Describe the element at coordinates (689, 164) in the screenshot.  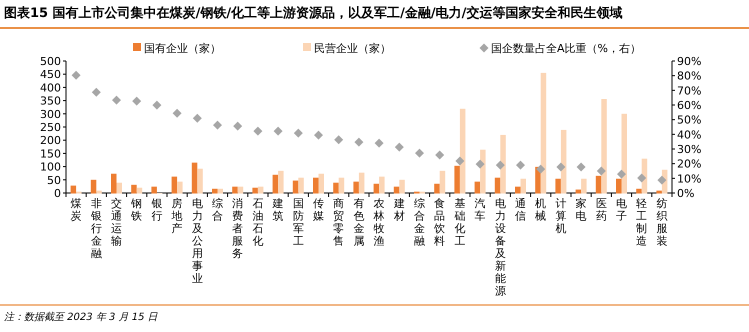
I see `y2-tick-label: 20%` at that location.